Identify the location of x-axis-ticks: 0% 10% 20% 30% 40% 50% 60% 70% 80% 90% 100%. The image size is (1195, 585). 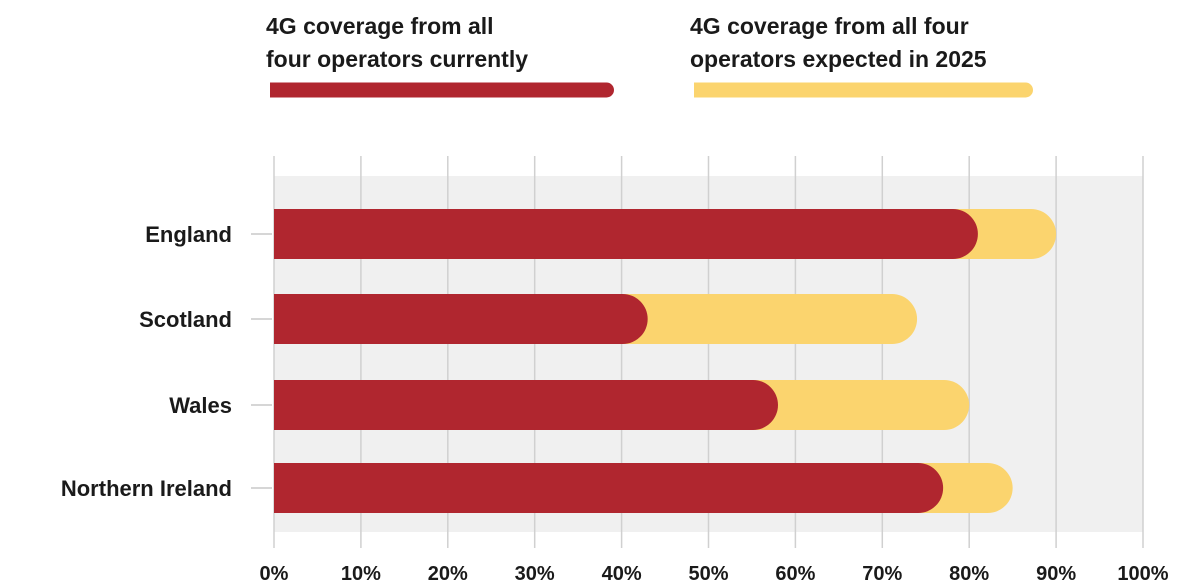
(714, 574).